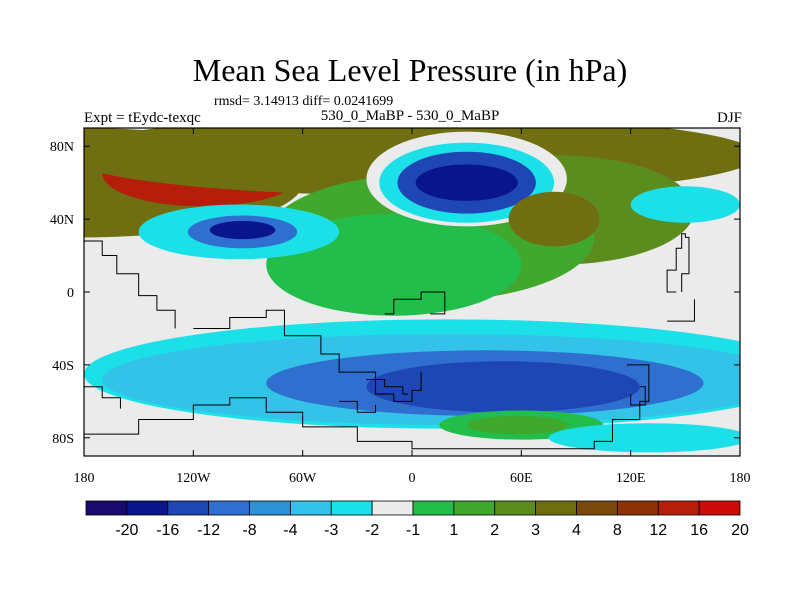  Describe the element at coordinates (658, 530) in the screenshot. I see `colorbar-label: 12` at that location.